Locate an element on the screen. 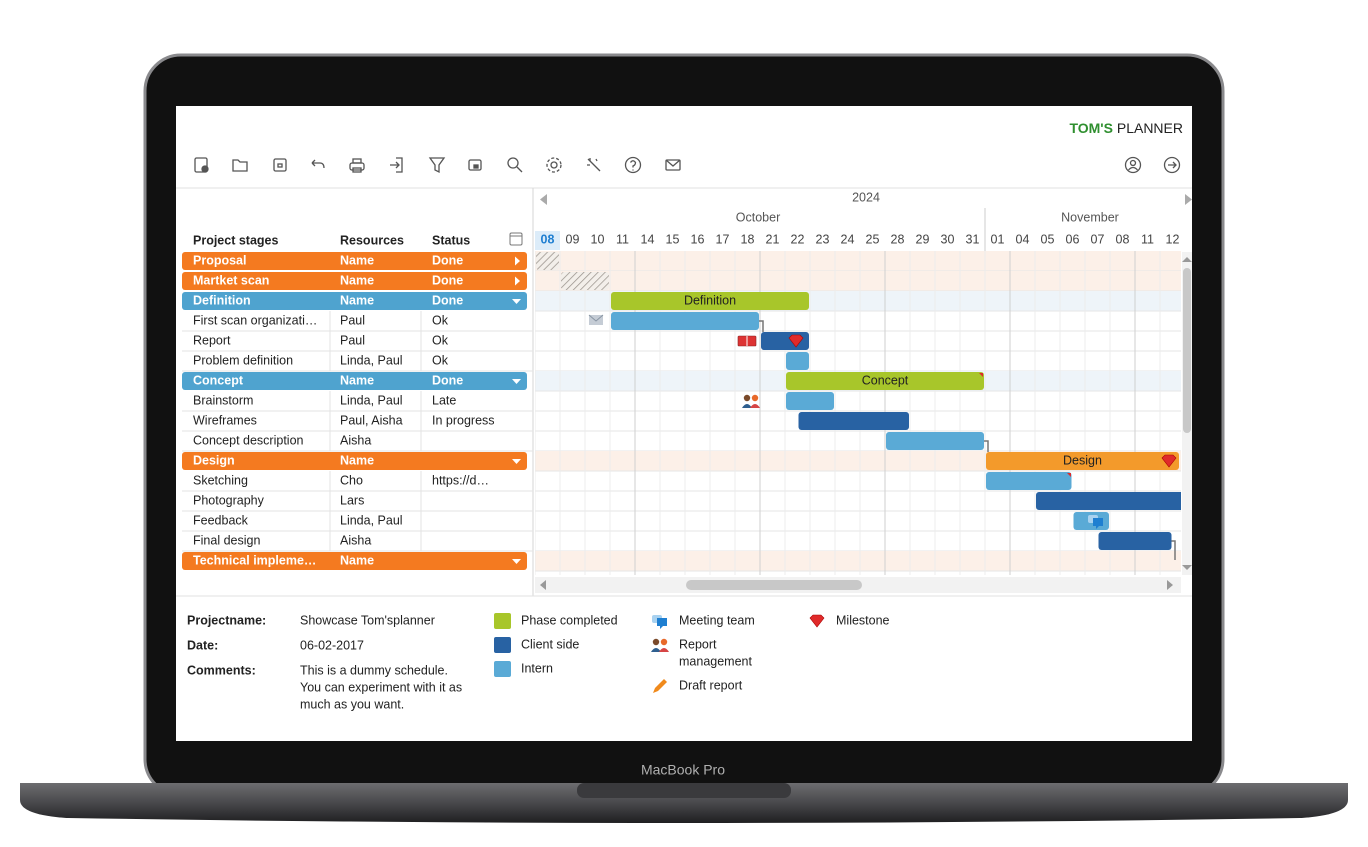  legend-label: Phase completed is located at coordinates (569, 620).